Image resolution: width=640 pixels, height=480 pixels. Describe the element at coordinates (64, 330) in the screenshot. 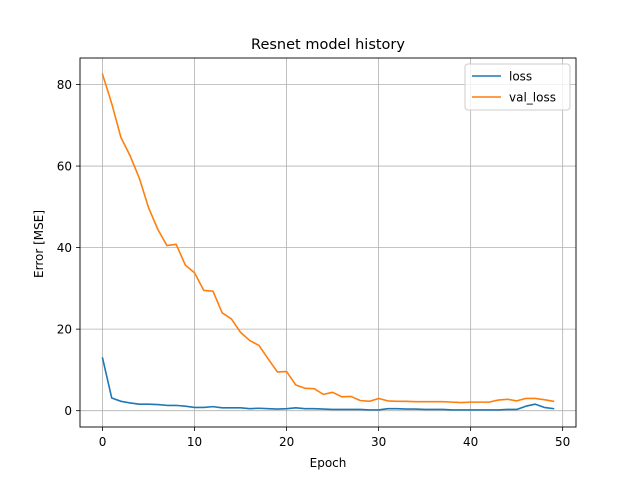

I see `y-tick-label: 20` at that location.